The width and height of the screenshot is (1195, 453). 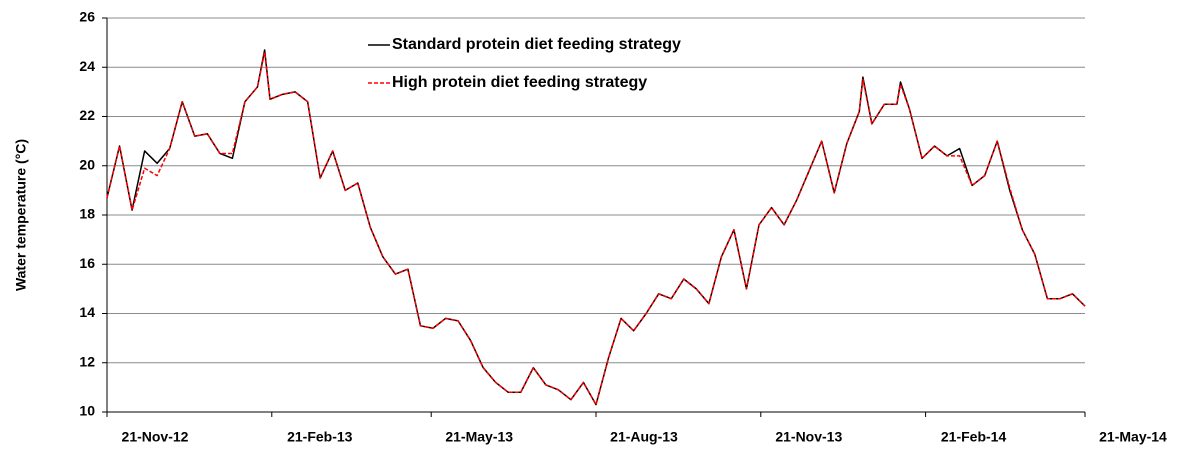 I want to click on y-tick-label: 16, so click(x=87, y=263).